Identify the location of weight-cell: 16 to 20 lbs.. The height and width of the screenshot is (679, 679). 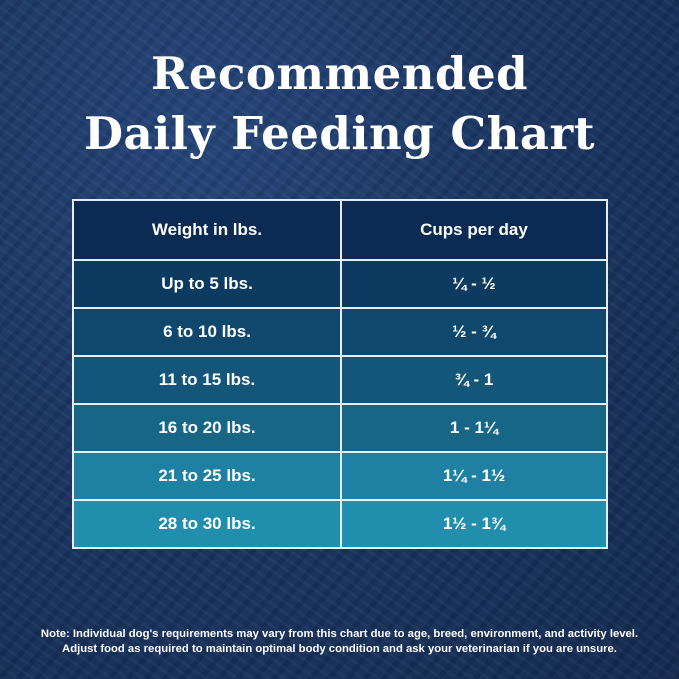
(207, 428).